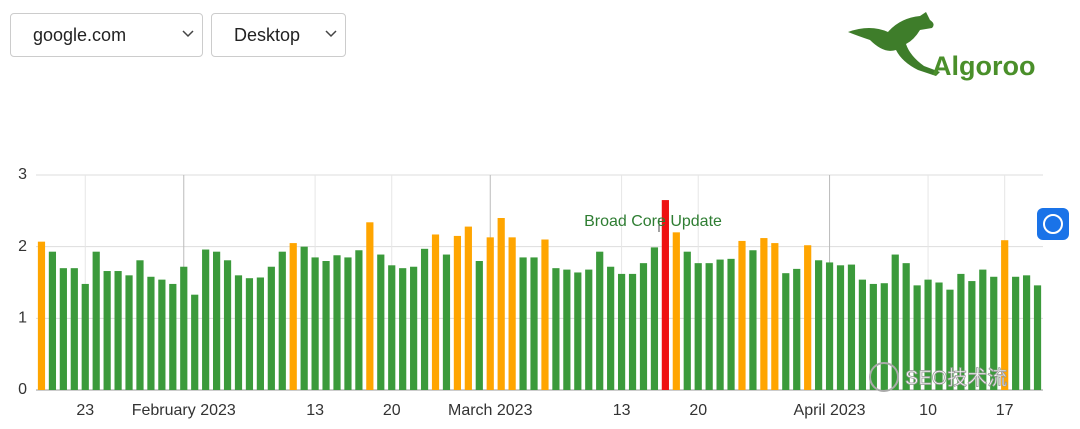  Describe the element at coordinates (85, 410) in the screenshot. I see `x-tick-label: 23` at that location.